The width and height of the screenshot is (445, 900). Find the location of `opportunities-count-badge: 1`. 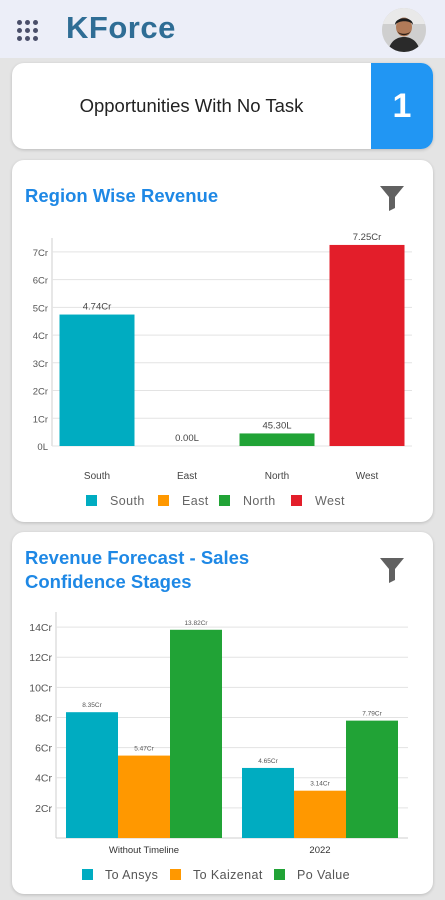

opportunities-count-badge: 1 is located at coordinates (402, 106).